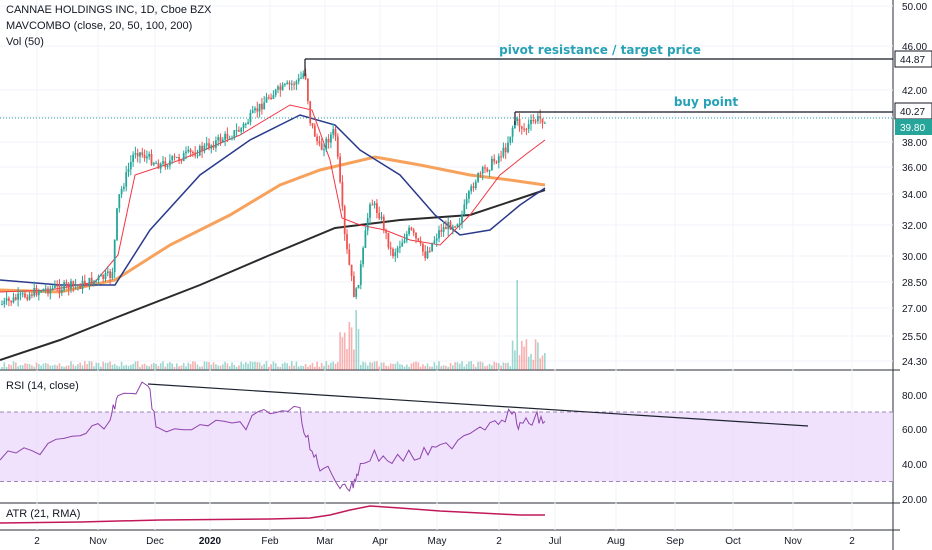 Image resolution: width=932 pixels, height=550 pixels. Describe the element at coordinates (42, 386) in the screenshot. I see `rsi-title: RSI (14, close)` at that location.